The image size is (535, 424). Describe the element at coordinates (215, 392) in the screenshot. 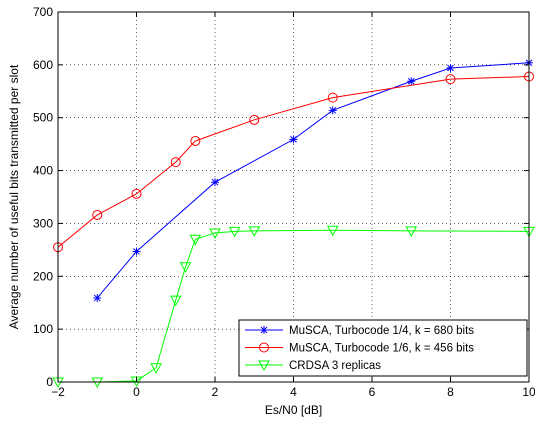

I see `x-tick-label: 2` at that location.